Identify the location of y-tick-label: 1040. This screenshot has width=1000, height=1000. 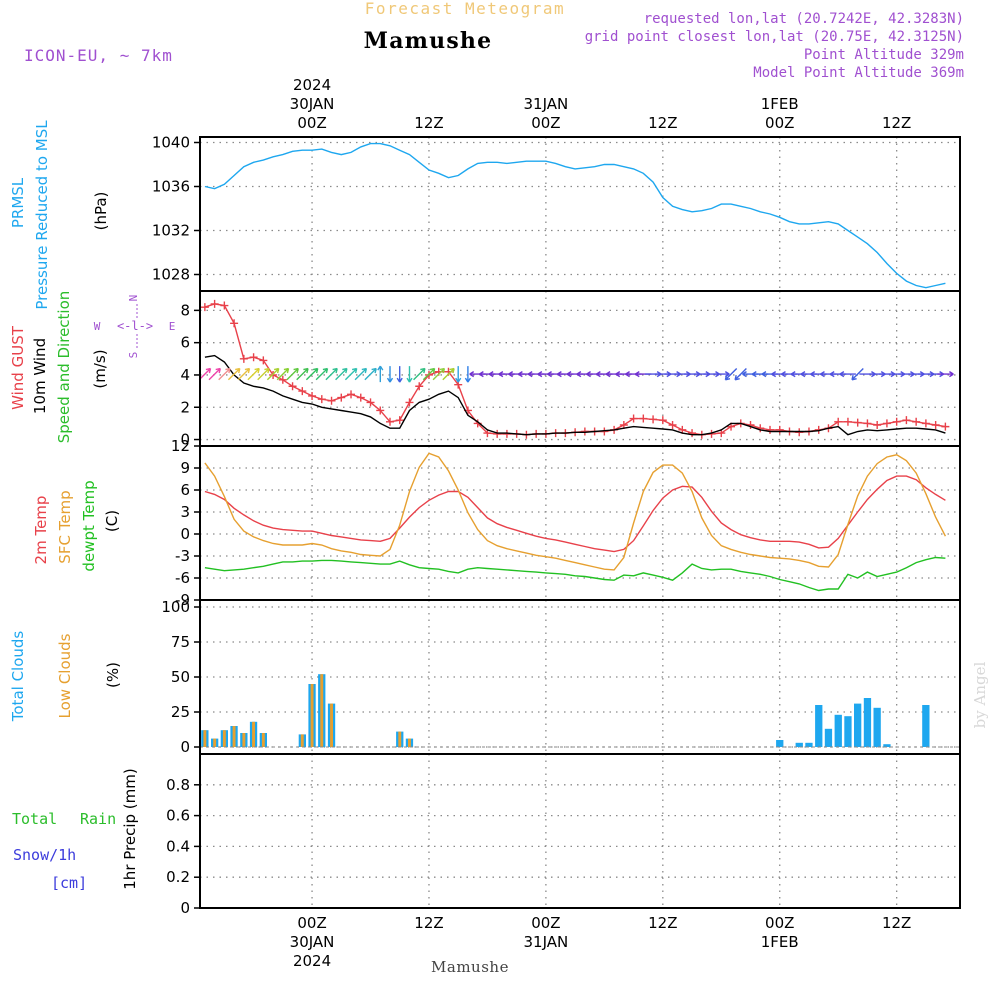
(171, 143).